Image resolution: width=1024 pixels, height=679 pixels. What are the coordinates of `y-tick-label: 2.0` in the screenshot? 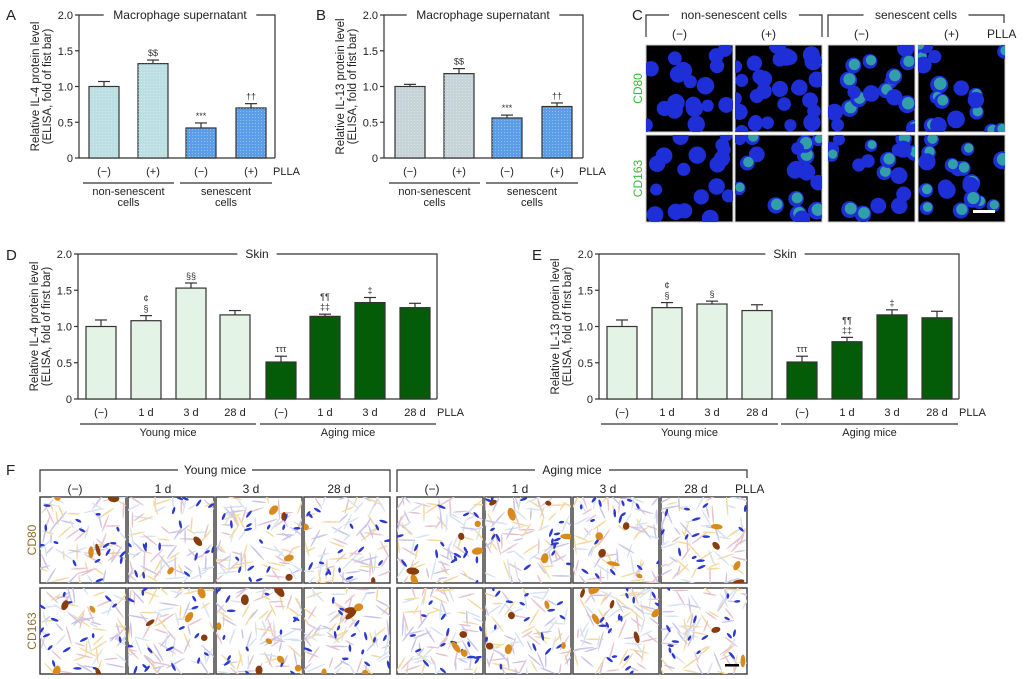 It's located at (585, 255).